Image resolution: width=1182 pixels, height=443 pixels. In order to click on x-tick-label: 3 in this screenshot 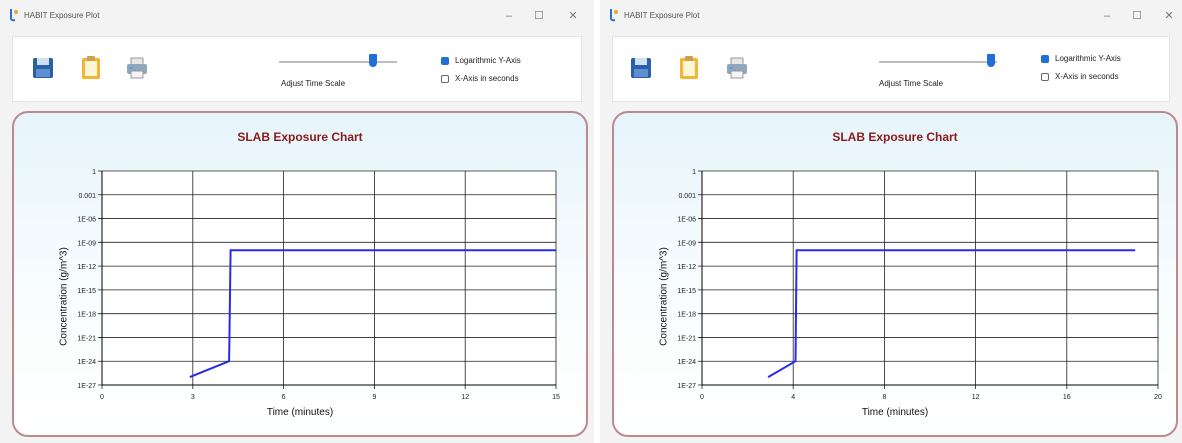, I will do `click(193, 397)`.